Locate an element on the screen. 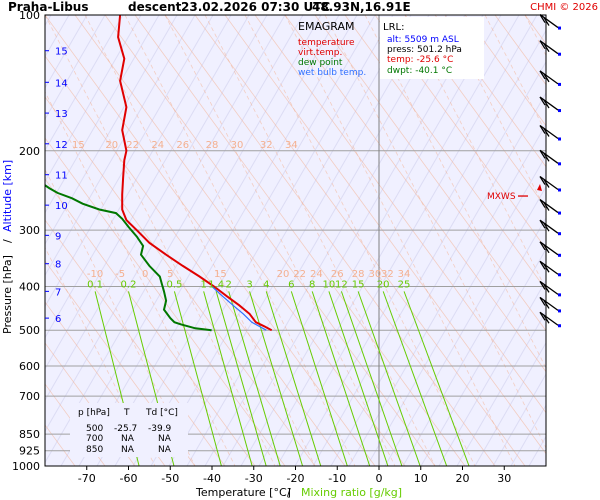 Image resolution: width=600 pixels, height=500 pixels. x-tick-label: -50 is located at coordinates (170, 478).